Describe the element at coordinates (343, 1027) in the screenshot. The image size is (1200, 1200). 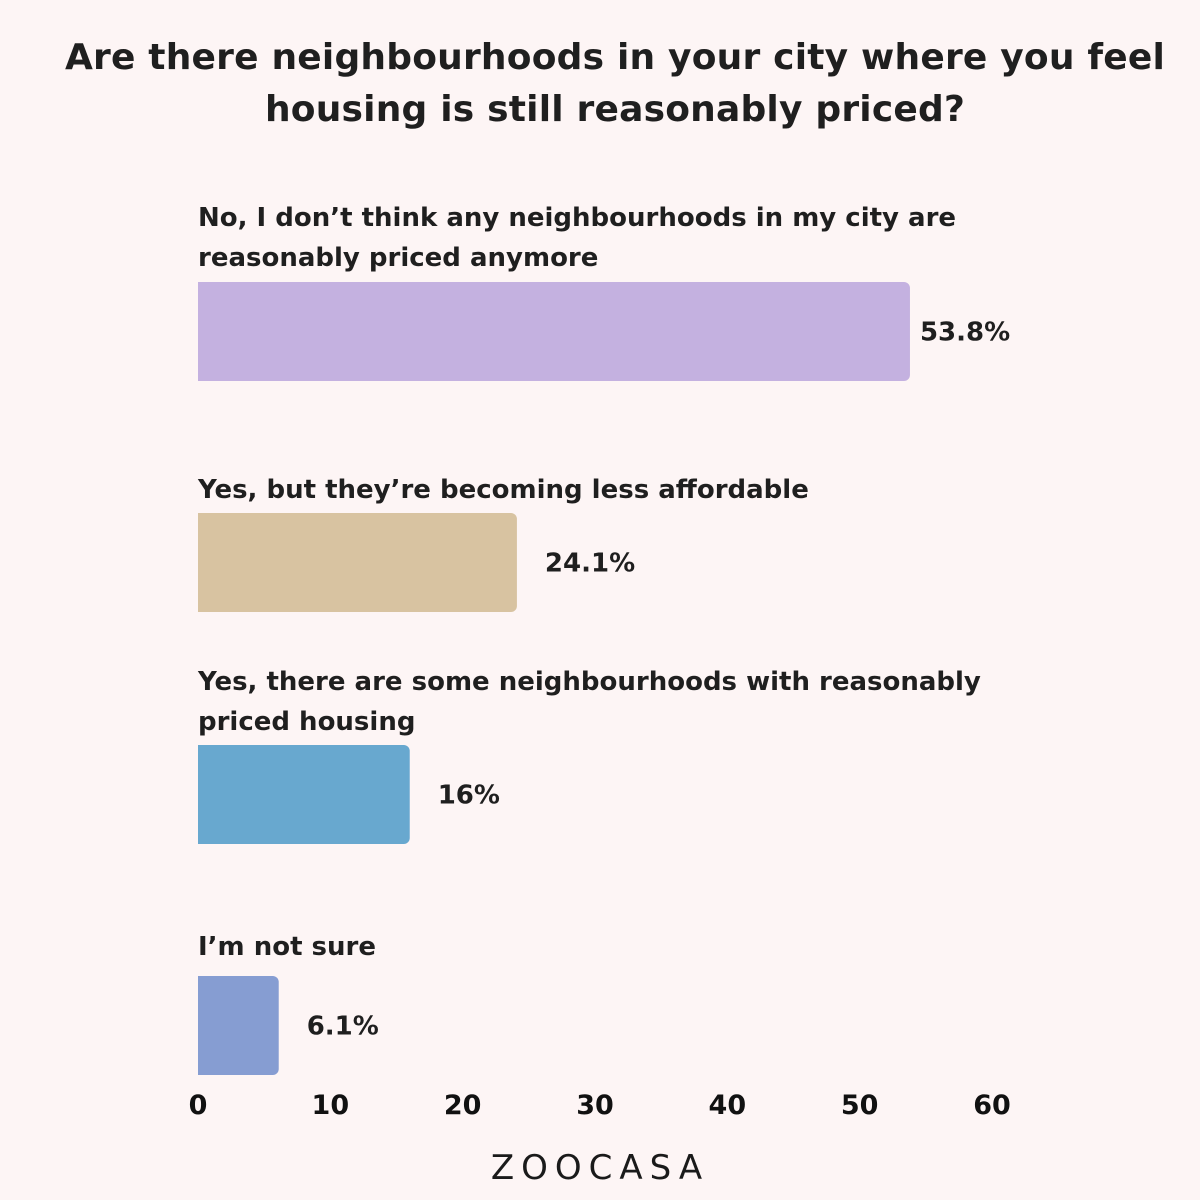
I see `value-label: 6.1%` at that location.